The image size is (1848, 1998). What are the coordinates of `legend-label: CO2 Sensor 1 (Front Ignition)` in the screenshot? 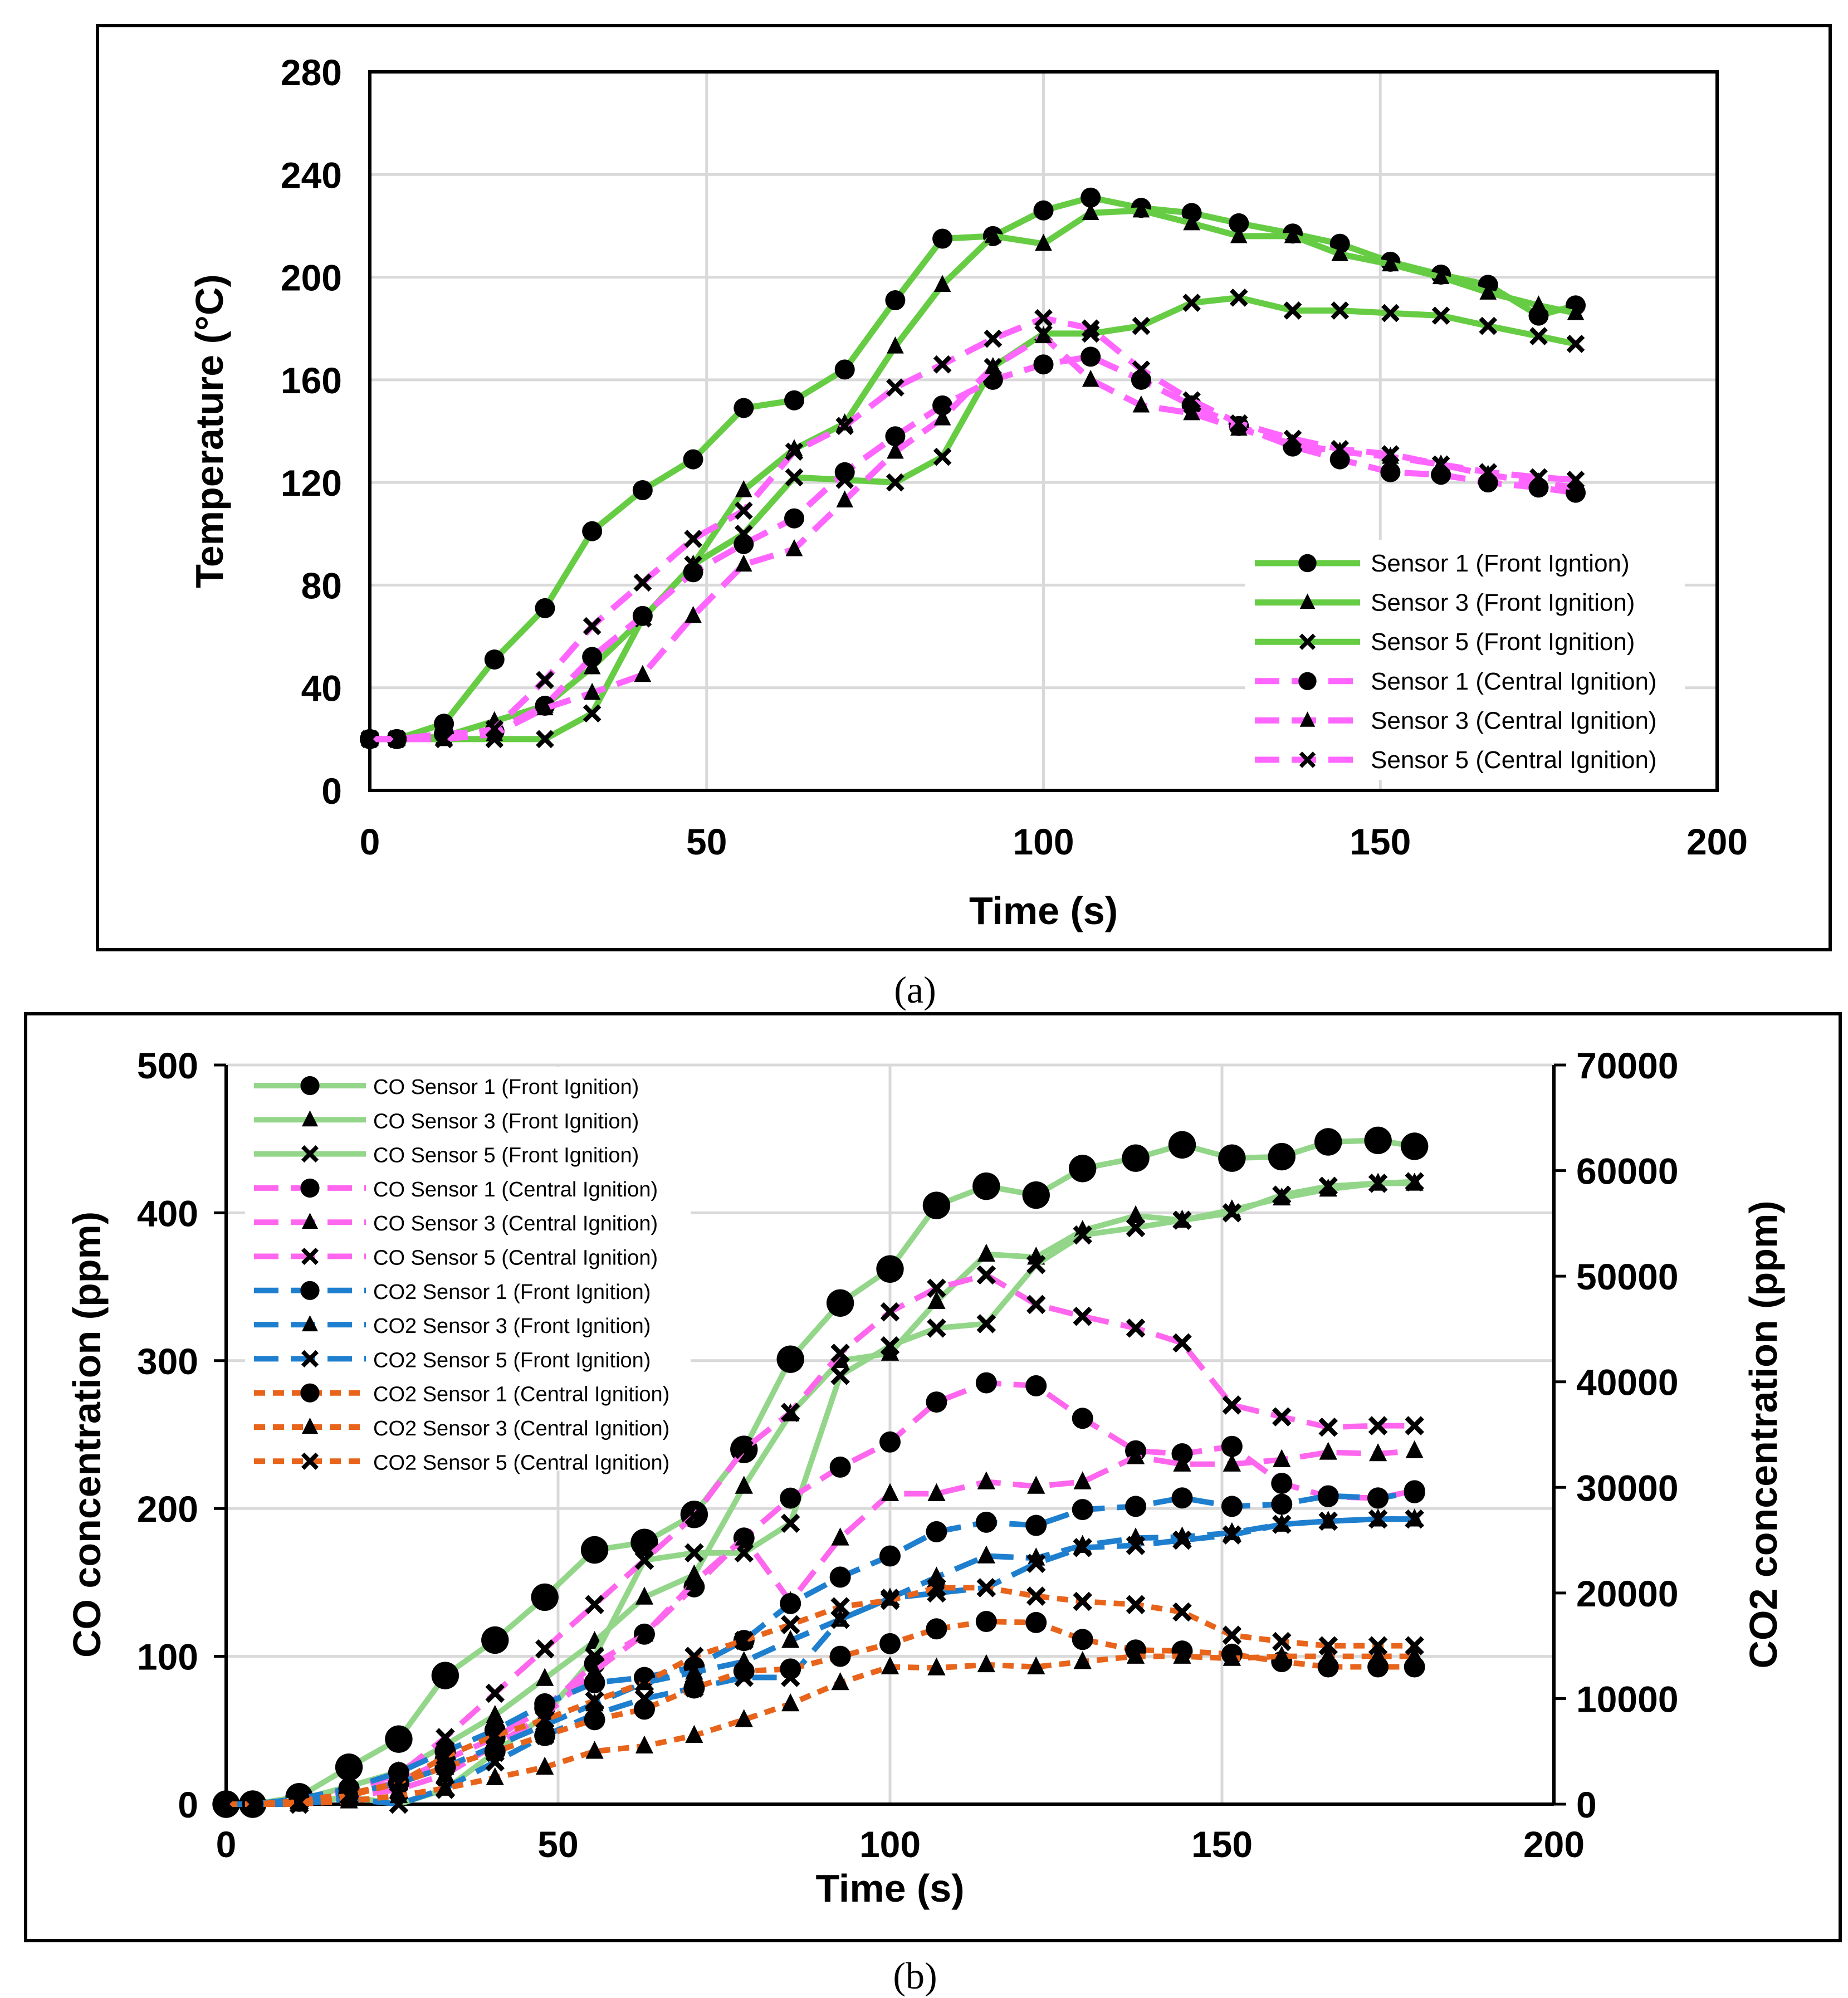 It's located at (512, 1292).